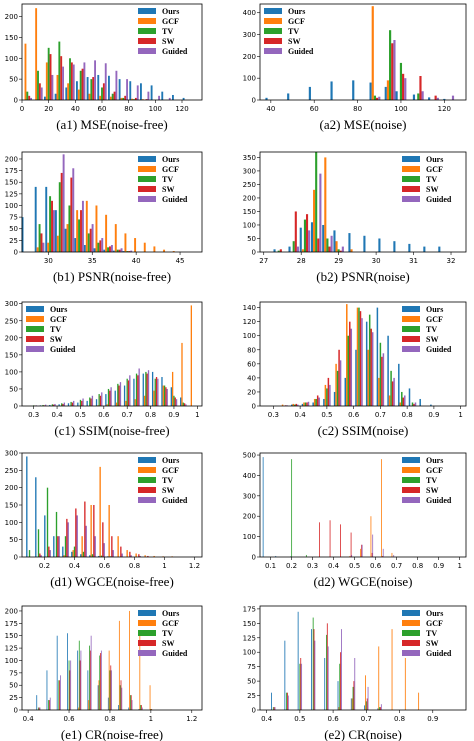 This screenshot has width=474, height=741. Describe the element at coordinates (249, 185) in the screenshot. I see `y-tick-label: 250` at that location.